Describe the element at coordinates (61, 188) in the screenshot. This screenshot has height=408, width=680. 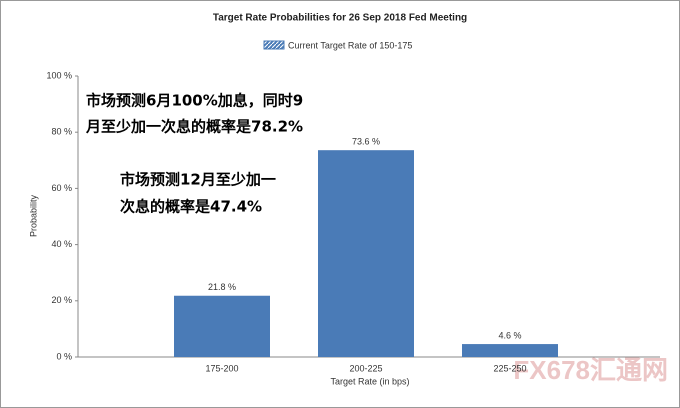
I see `y-tick-label: 60 %` at that location.